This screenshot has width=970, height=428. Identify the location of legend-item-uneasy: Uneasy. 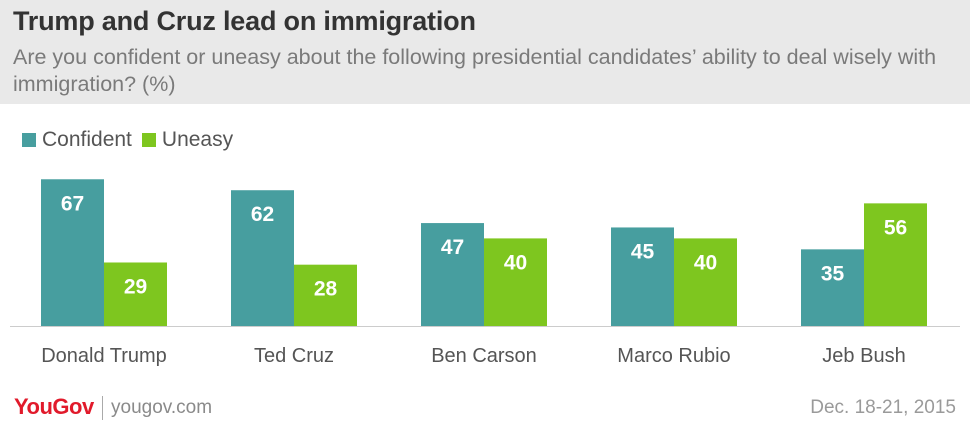
(187, 140).